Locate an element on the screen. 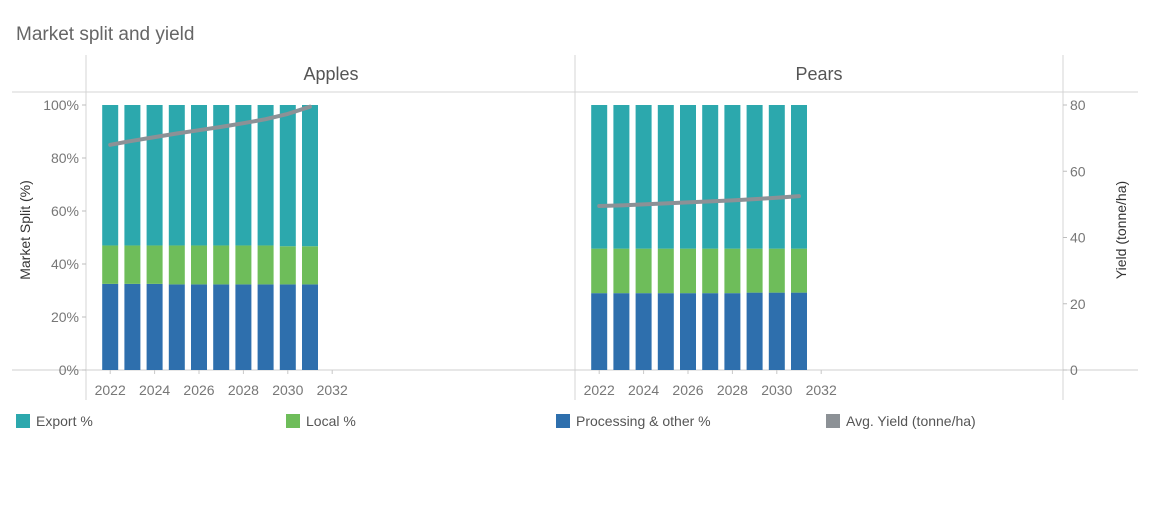 The width and height of the screenshot is (1150, 505). y-right-tick-label: 20 is located at coordinates (1078, 304).